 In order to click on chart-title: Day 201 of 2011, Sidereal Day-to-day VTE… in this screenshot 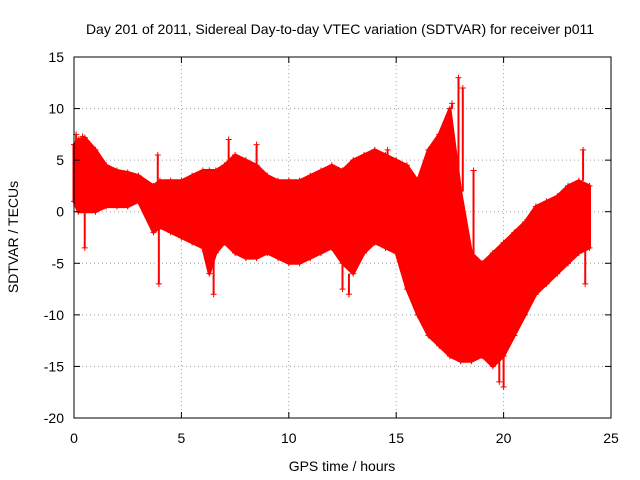, I will do `click(340, 29)`.